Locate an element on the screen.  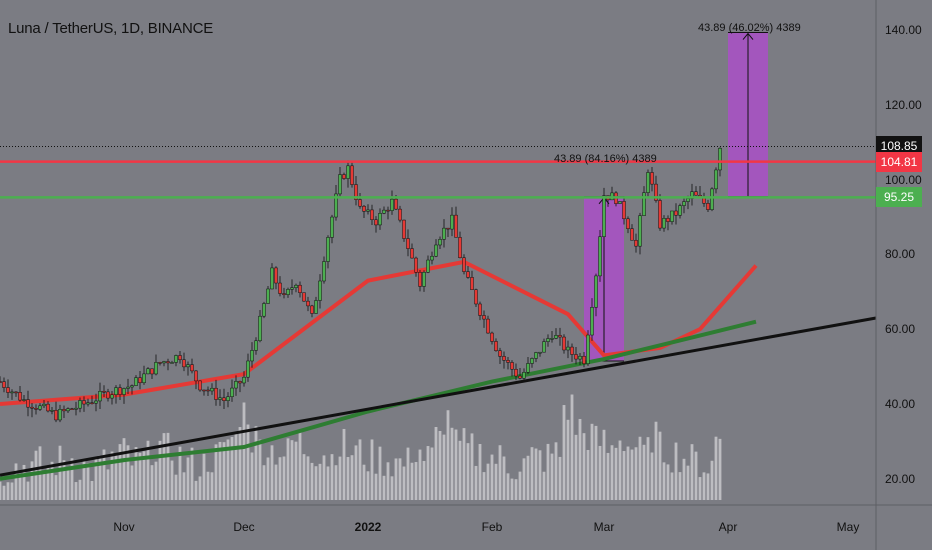
x-tick-label: Mar is located at coordinates (604, 527).